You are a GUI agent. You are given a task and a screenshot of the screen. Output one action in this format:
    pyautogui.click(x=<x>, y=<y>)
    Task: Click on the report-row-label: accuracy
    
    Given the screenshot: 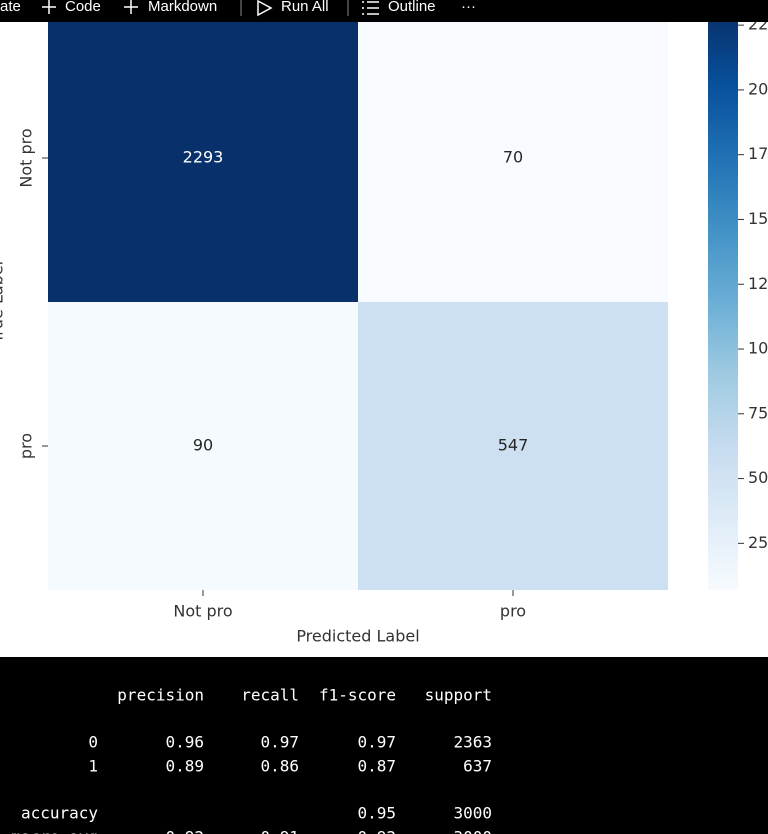 What is the action you would take?
    pyautogui.click(x=59, y=813)
    